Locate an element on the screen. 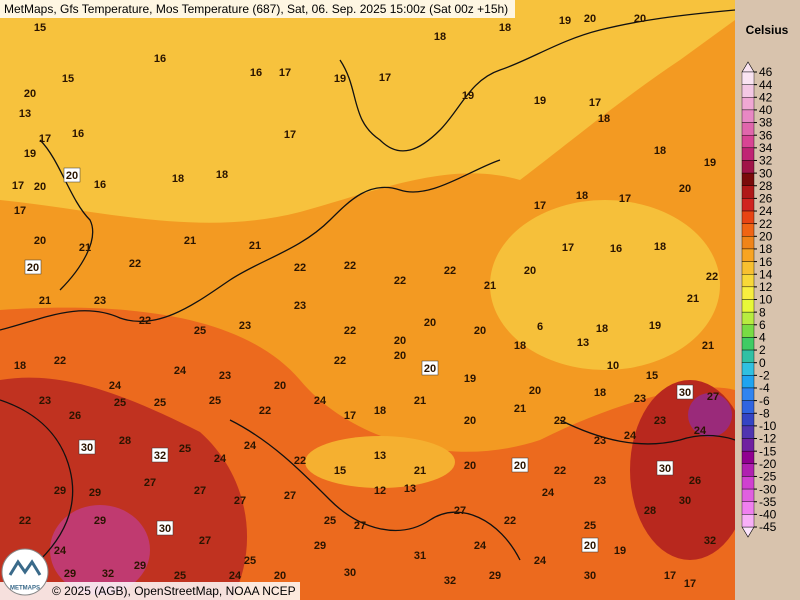 The height and width of the screenshot is (600, 800). station-value: 31 is located at coordinates (420, 556).